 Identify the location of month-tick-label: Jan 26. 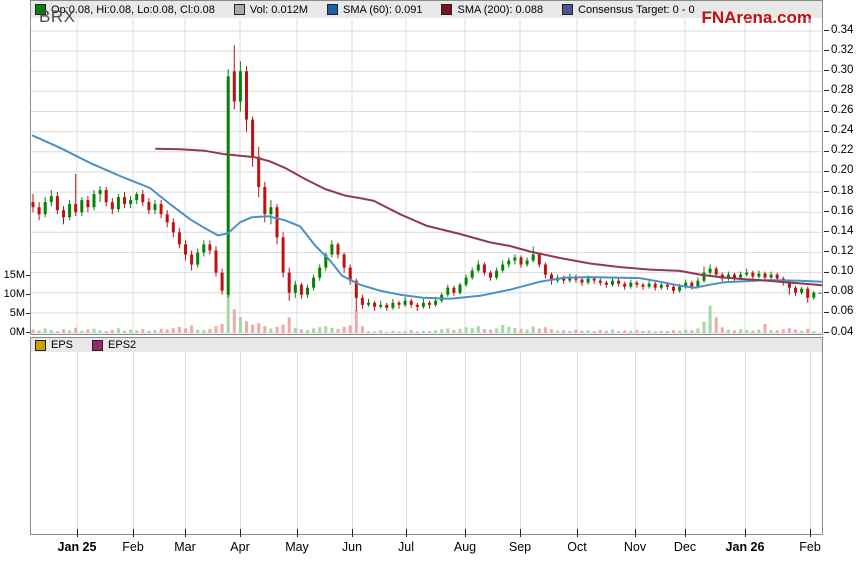
(745, 547).